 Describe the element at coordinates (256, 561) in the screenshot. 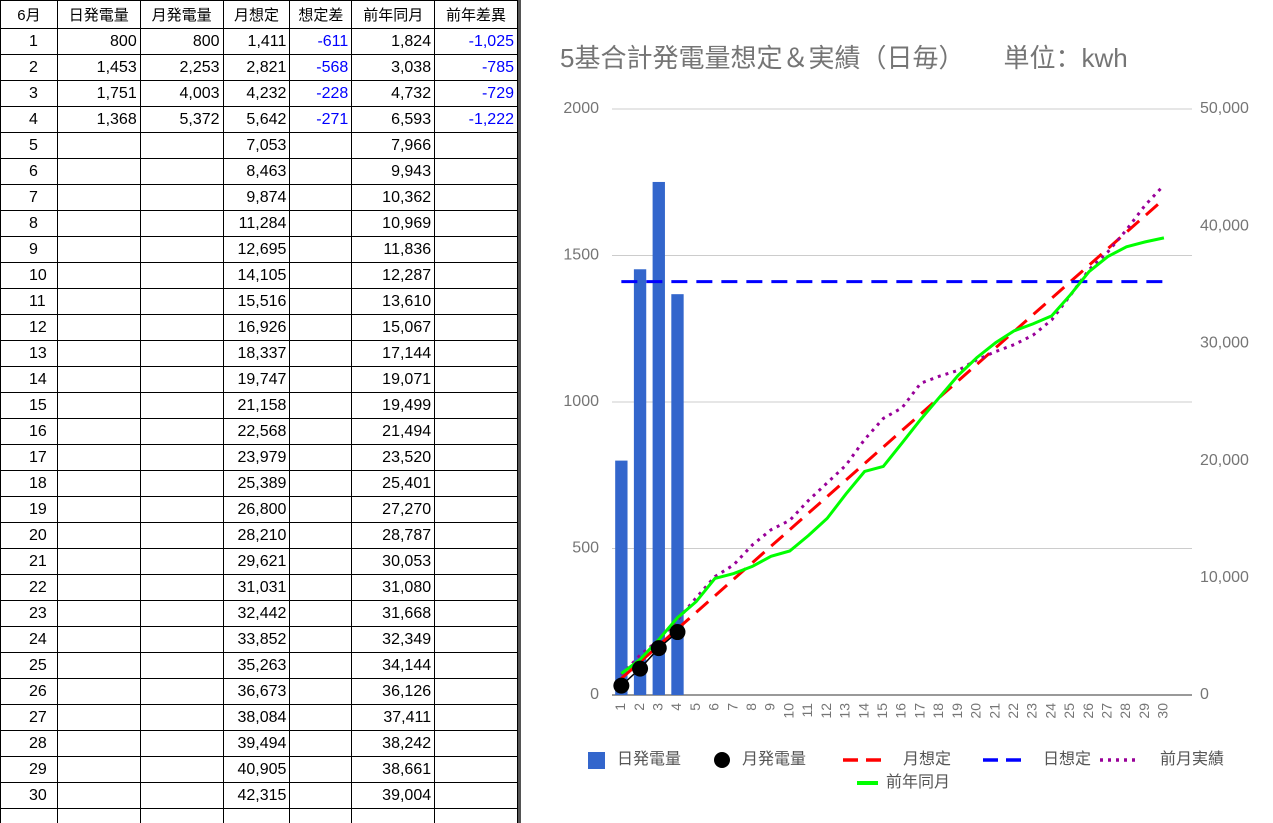

I see `table-cell: 29,621` at that location.